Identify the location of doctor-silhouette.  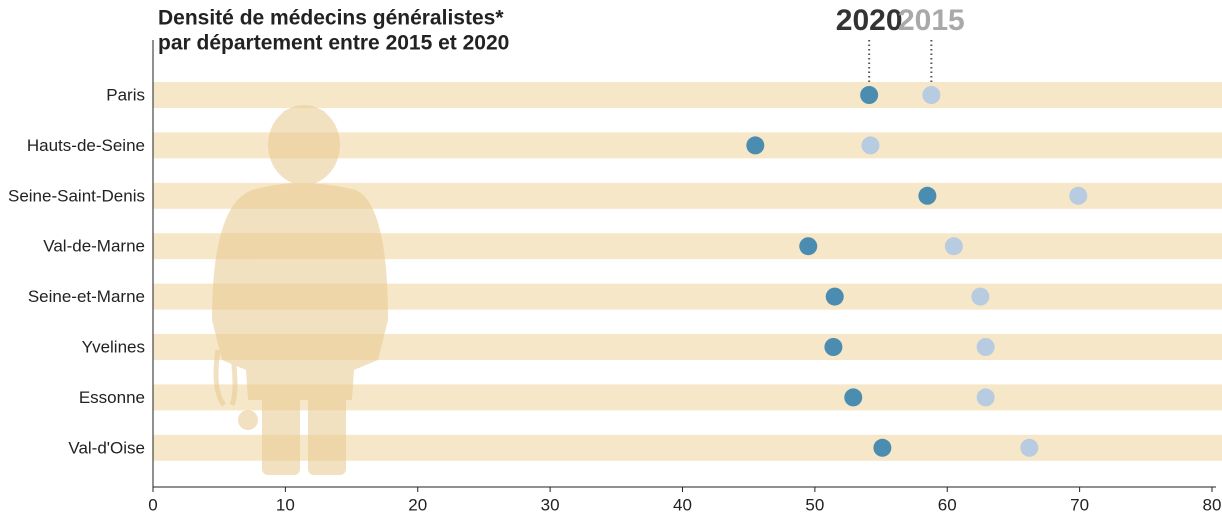
(300, 290).